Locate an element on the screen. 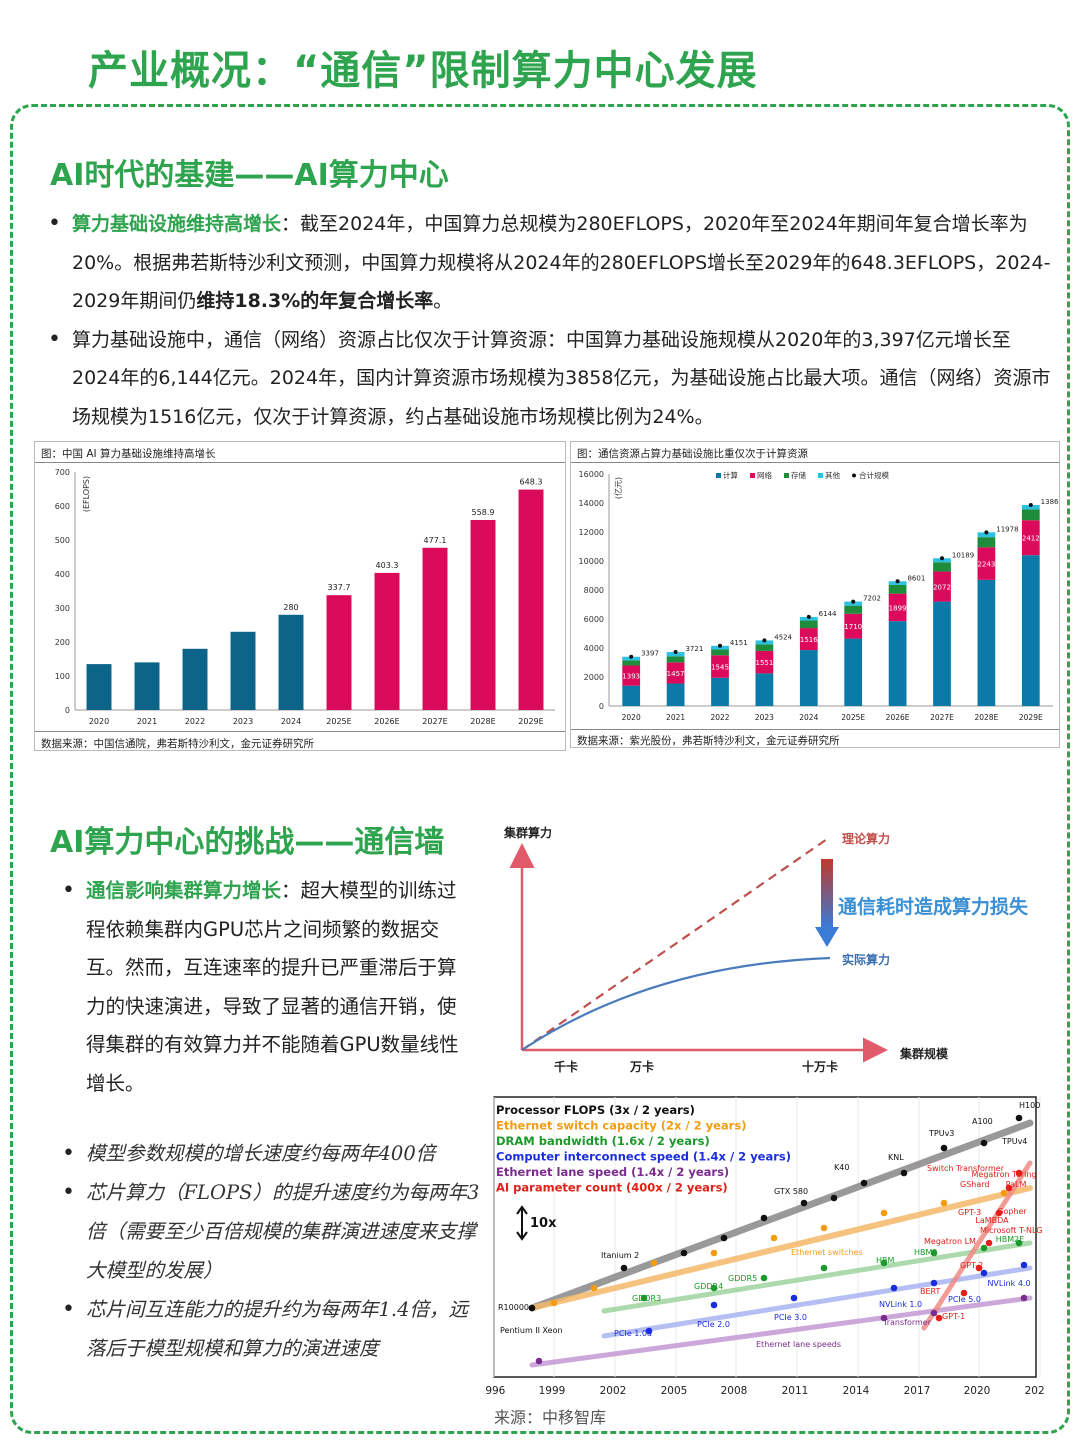 The width and height of the screenshot is (1080, 1443). point-label: Pentium II Xeon is located at coordinates (531, 1330).